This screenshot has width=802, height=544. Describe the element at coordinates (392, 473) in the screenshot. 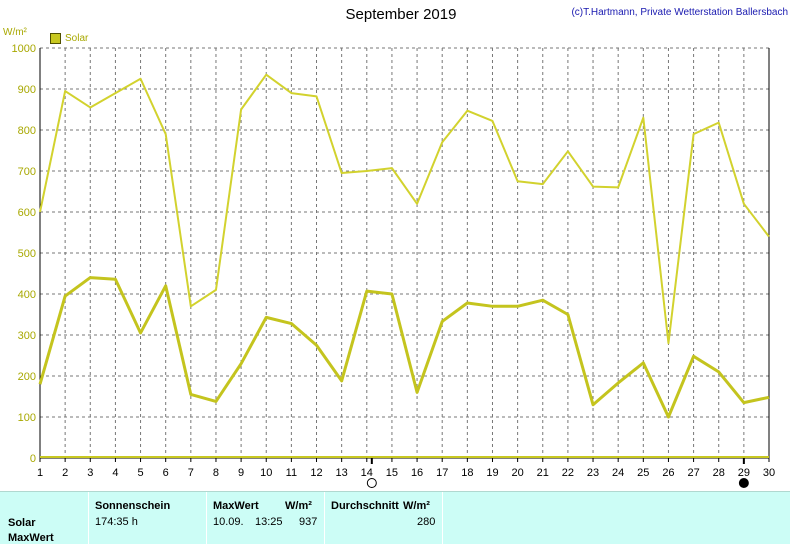

I see `x-tick-label: 15` at that location.